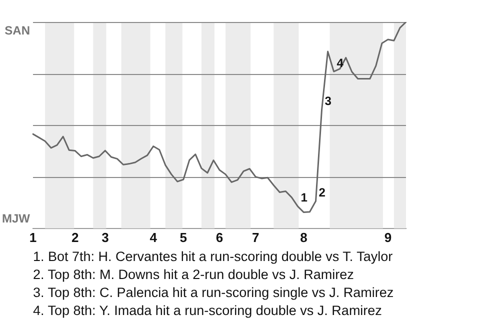 The height and width of the screenshot is (320, 480). I want to click on annotation: 2, so click(322, 192).